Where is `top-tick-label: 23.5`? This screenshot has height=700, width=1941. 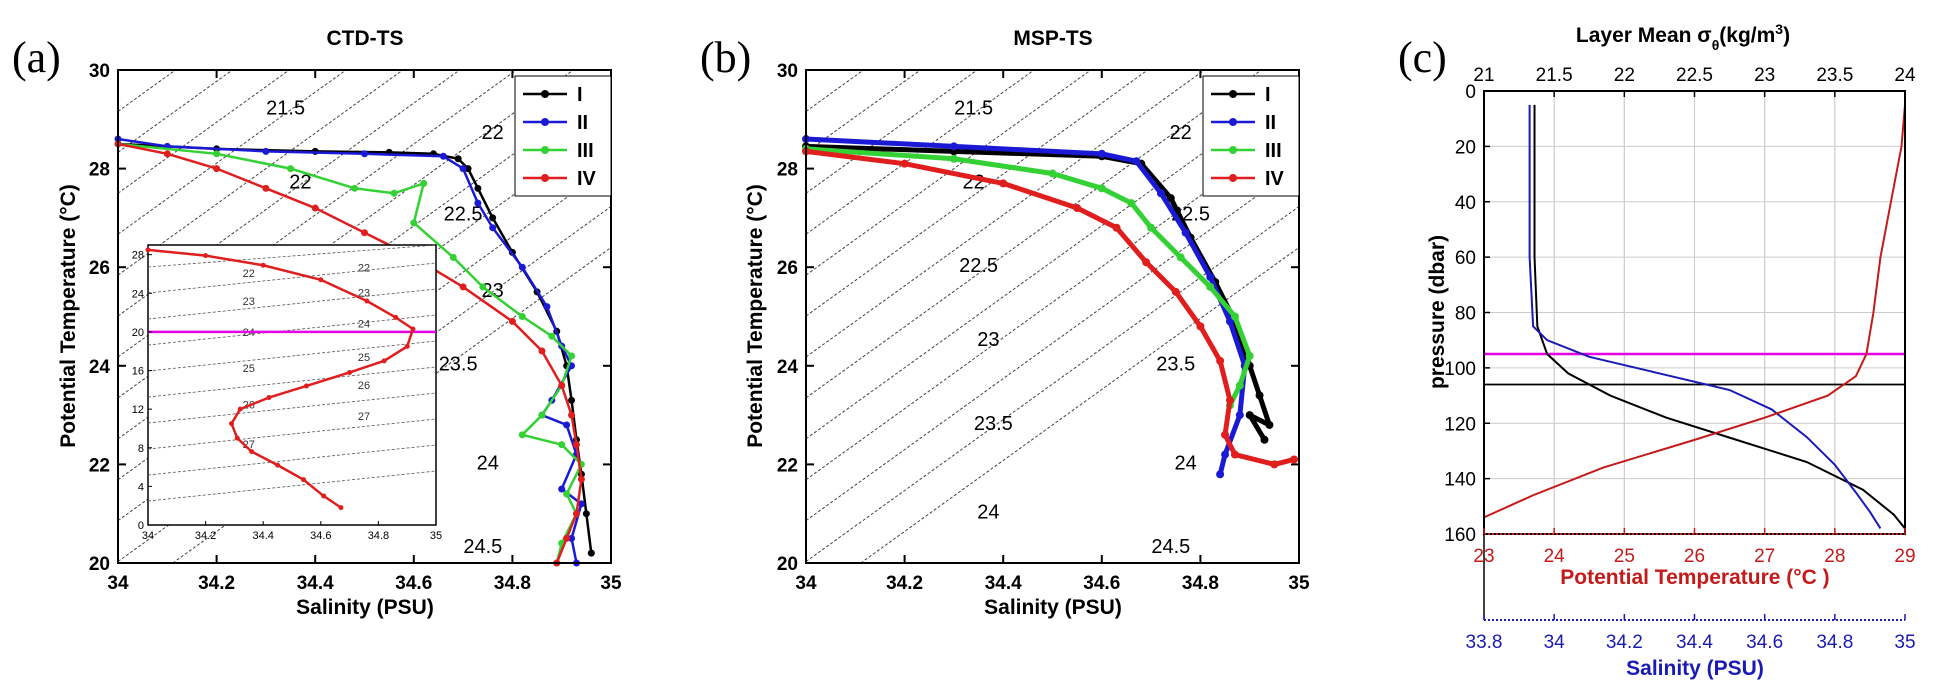
top-tick-label: 23.5 is located at coordinates (1834, 75).